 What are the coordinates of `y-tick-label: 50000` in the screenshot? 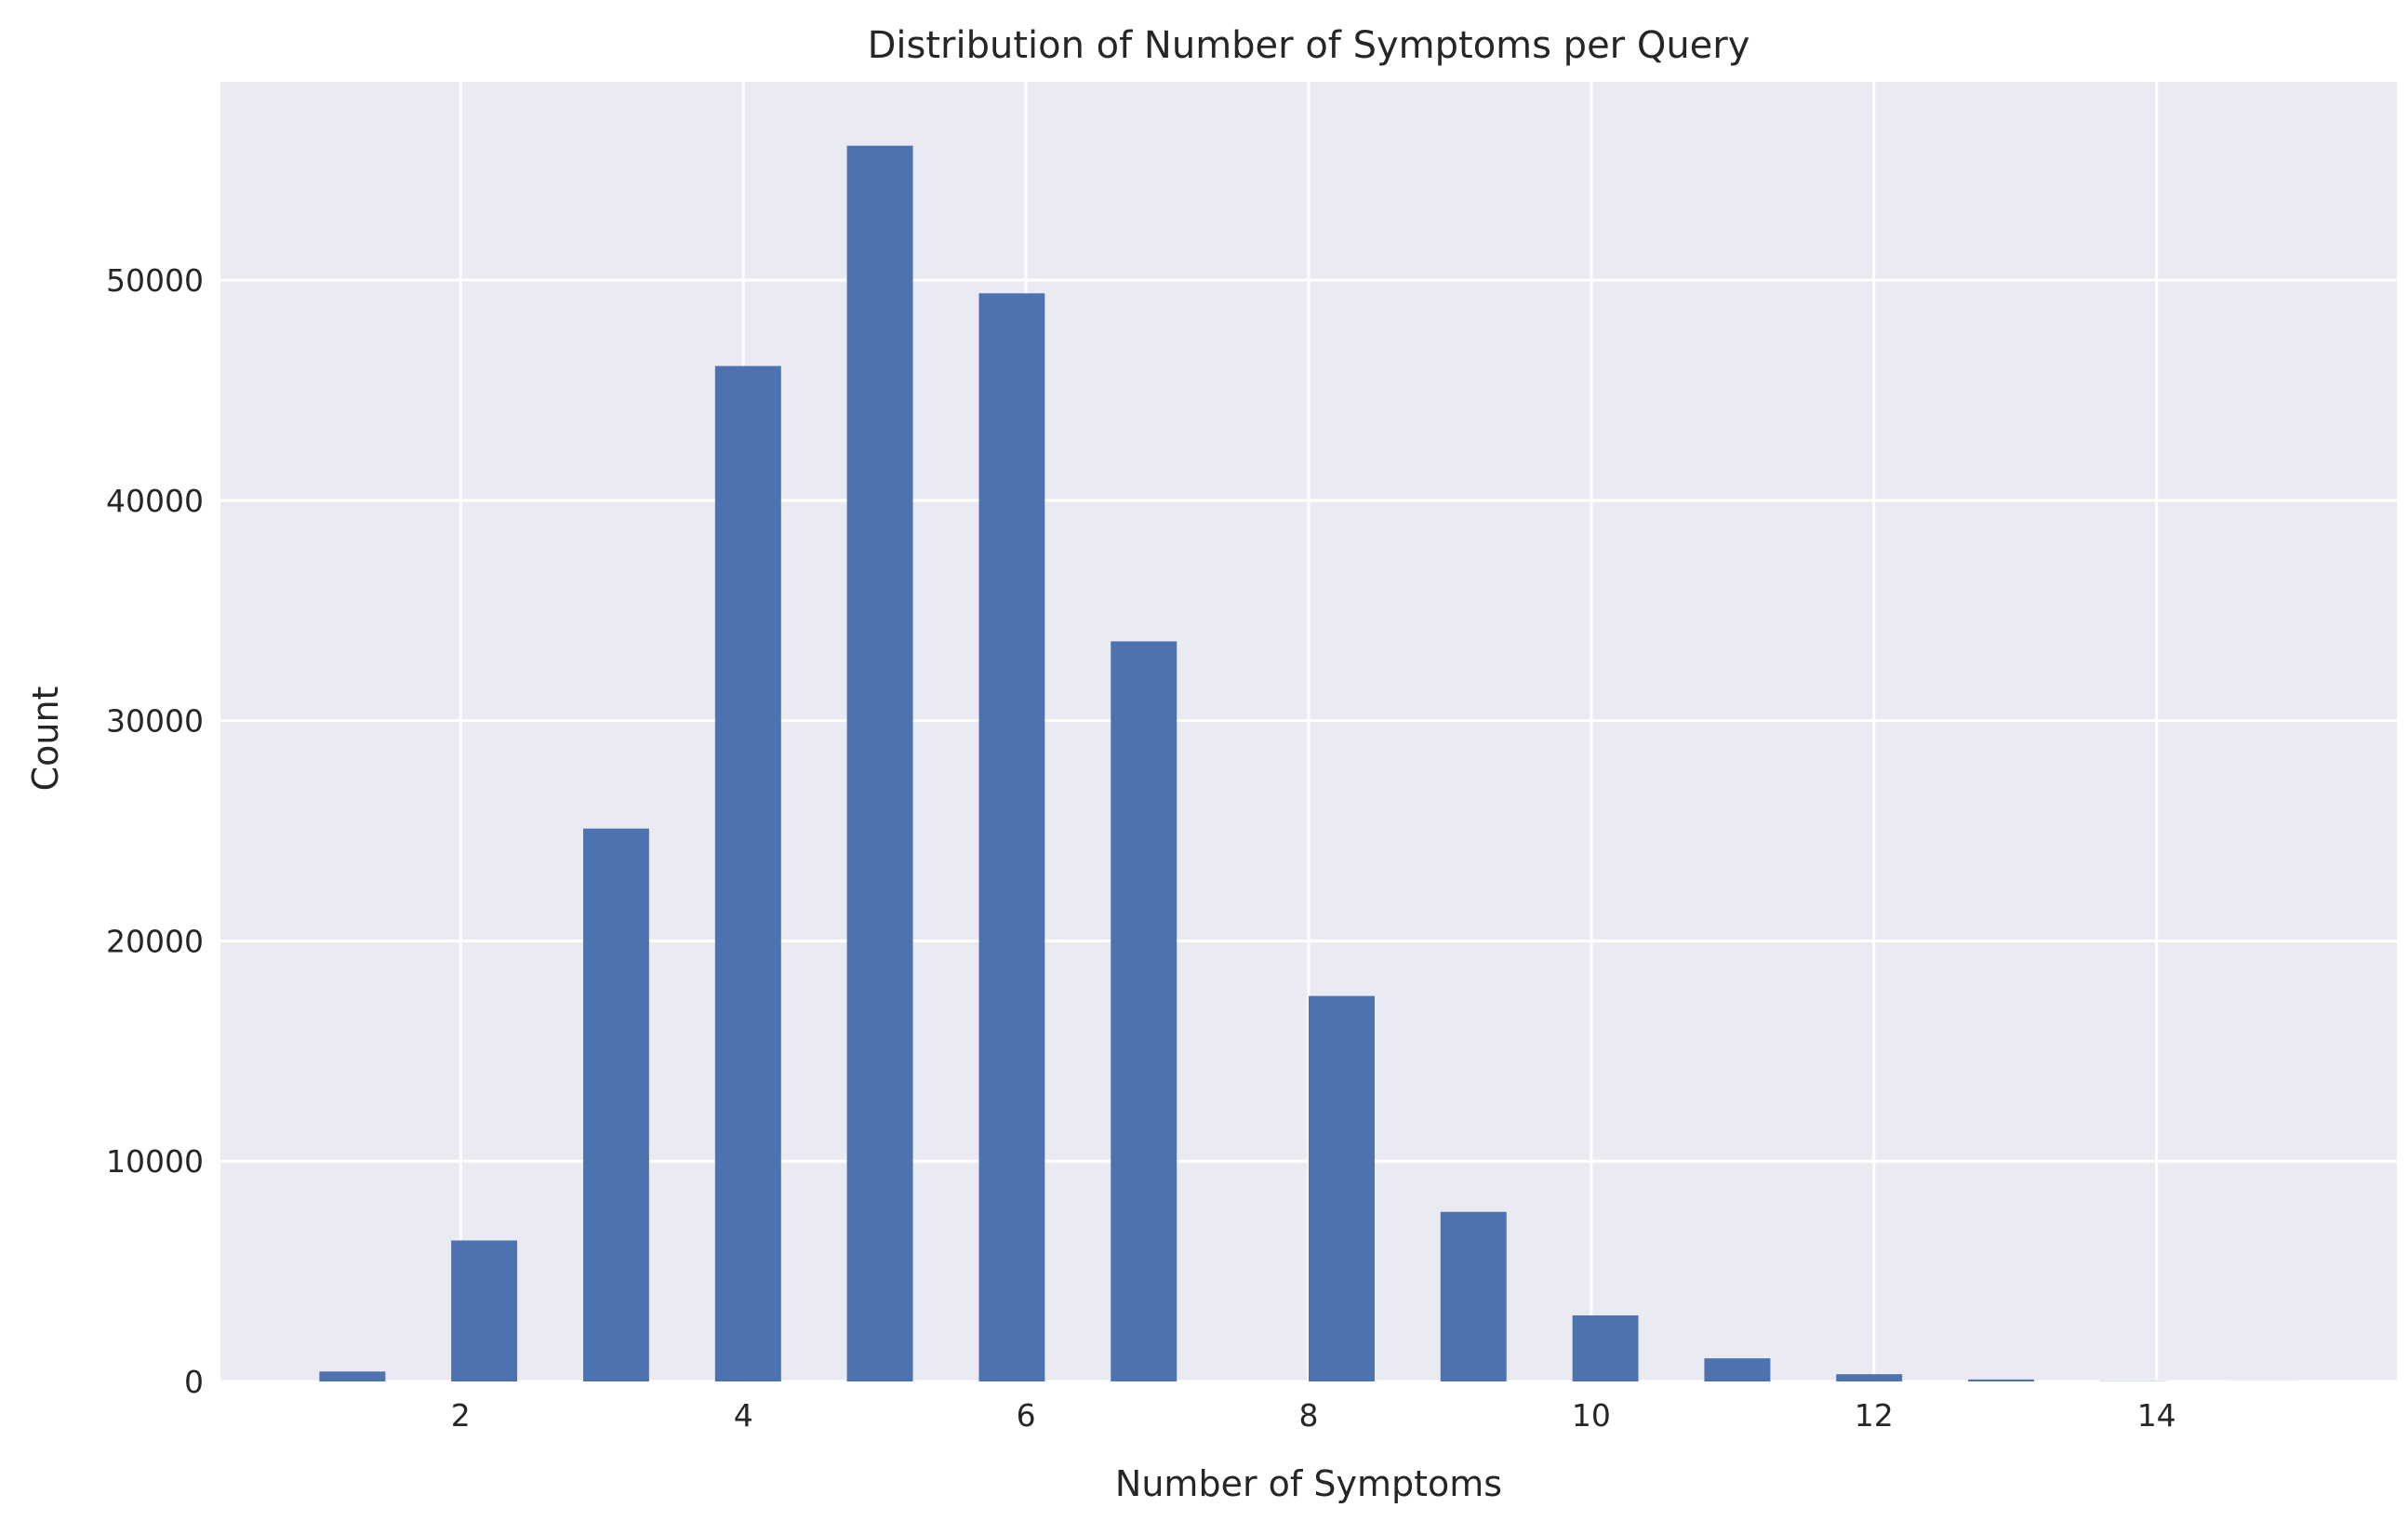 It's located at (155, 280).